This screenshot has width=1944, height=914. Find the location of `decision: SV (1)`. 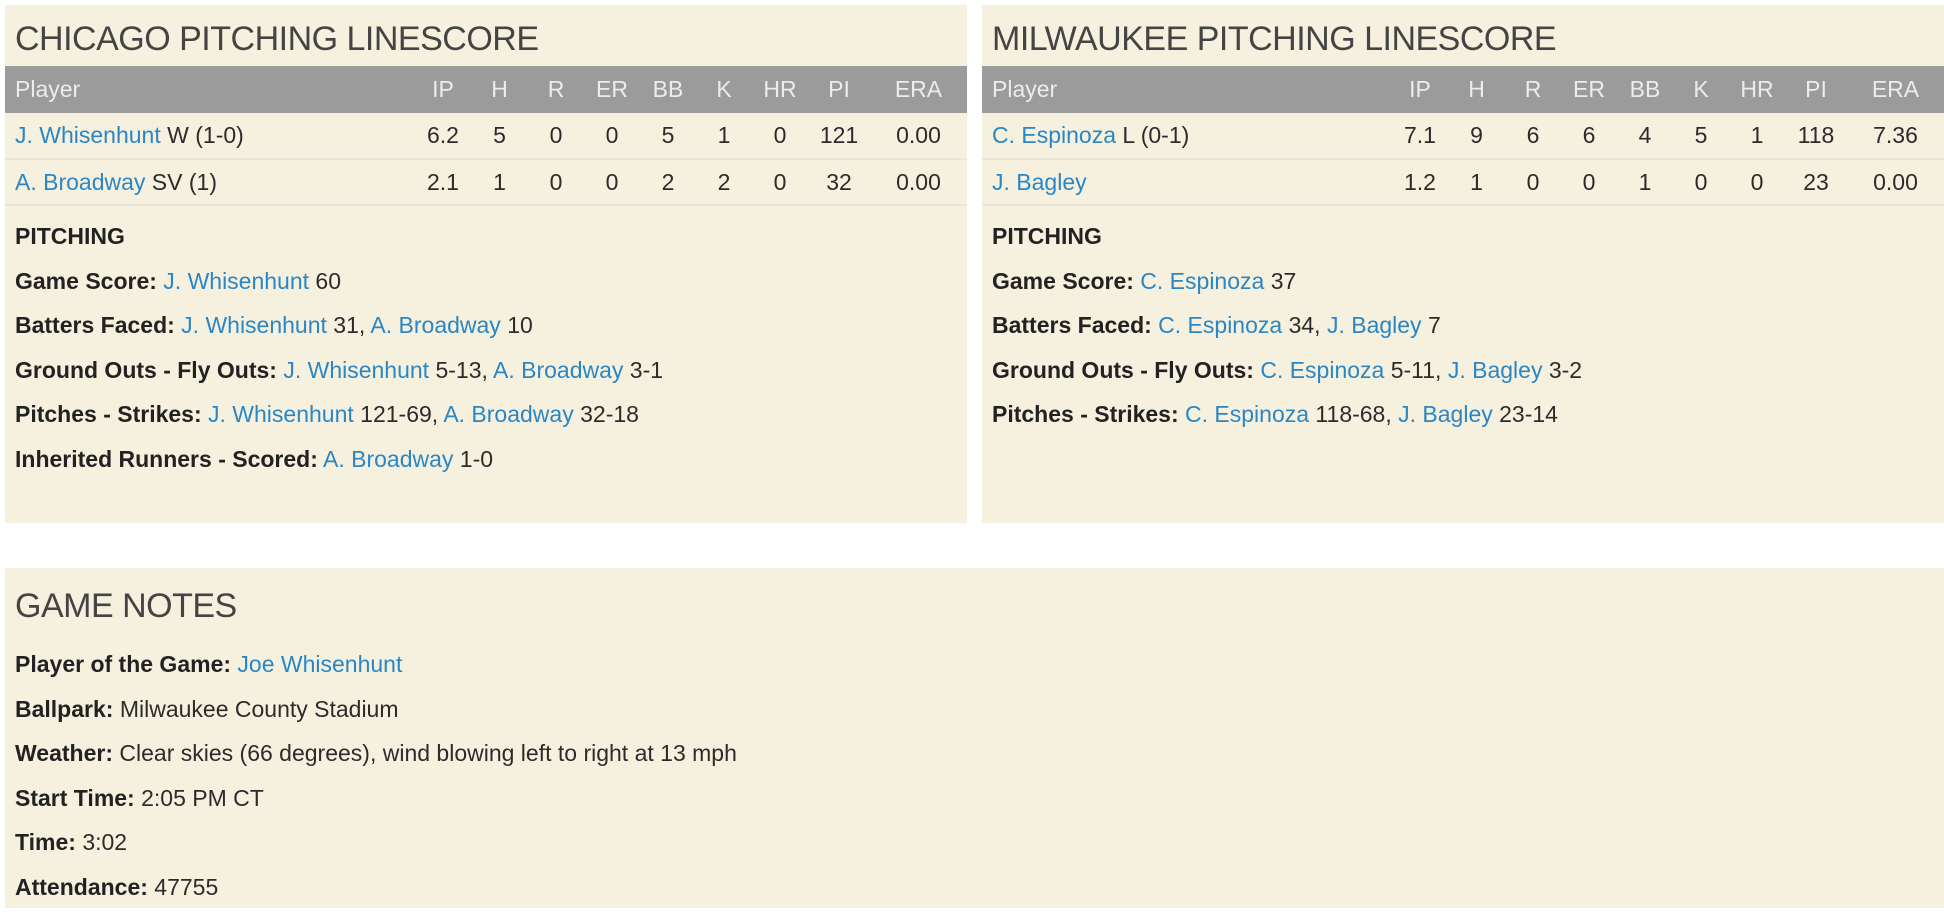

decision: SV (1) is located at coordinates (184, 181).